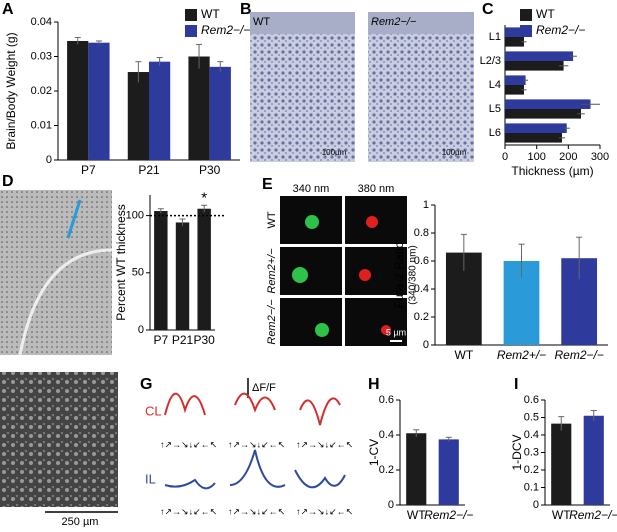 The height and width of the screenshot is (532, 617). What do you see at coordinates (426, 205) in the screenshot?
I see `y-tick-label: 1` at bounding box center [426, 205].